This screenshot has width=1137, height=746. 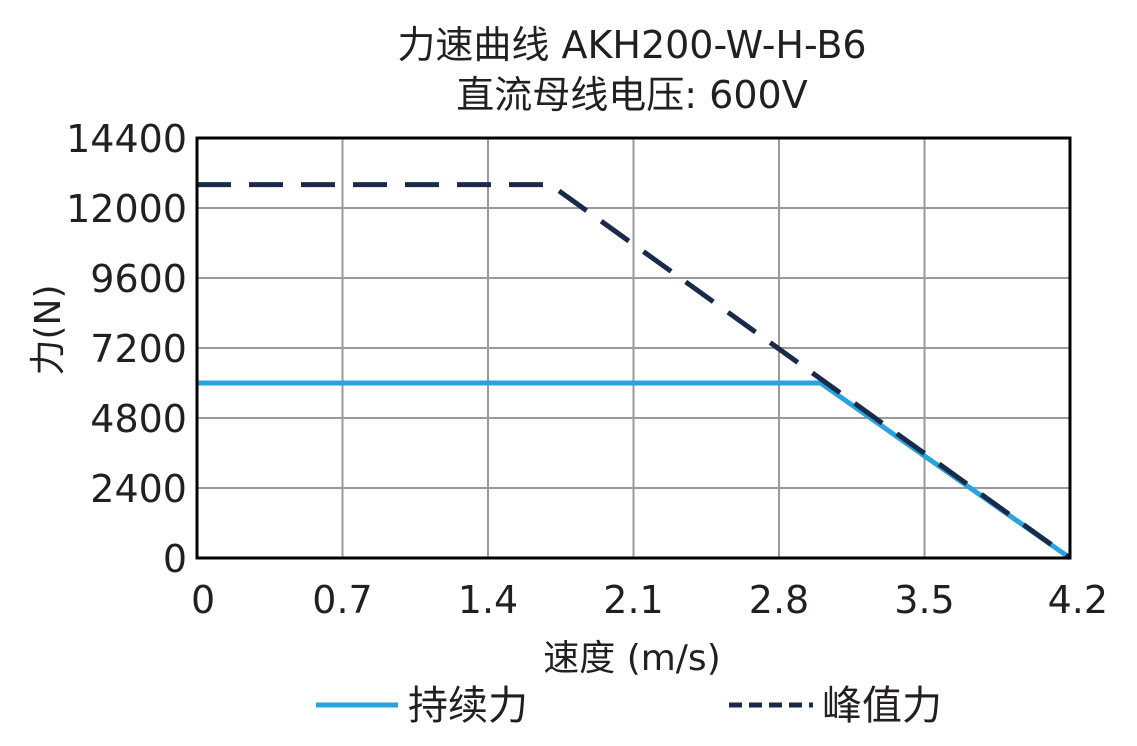 What do you see at coordinates (203, 600) in the screenshot?
I see `x-tick-label-0: 0` at bounding box center [203, 600].